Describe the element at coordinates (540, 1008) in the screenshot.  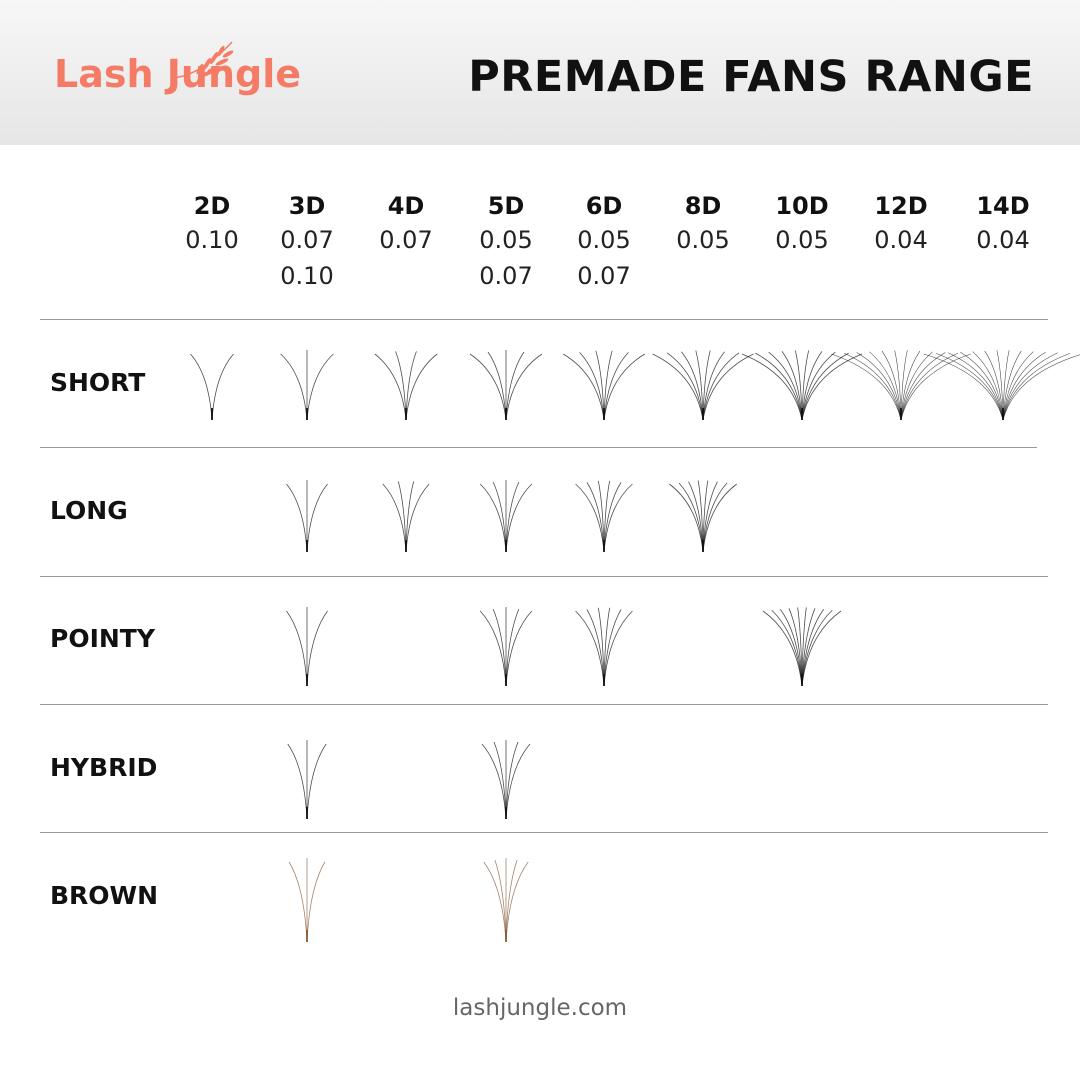
I see `footer-website: lashjungle.com` at that location.